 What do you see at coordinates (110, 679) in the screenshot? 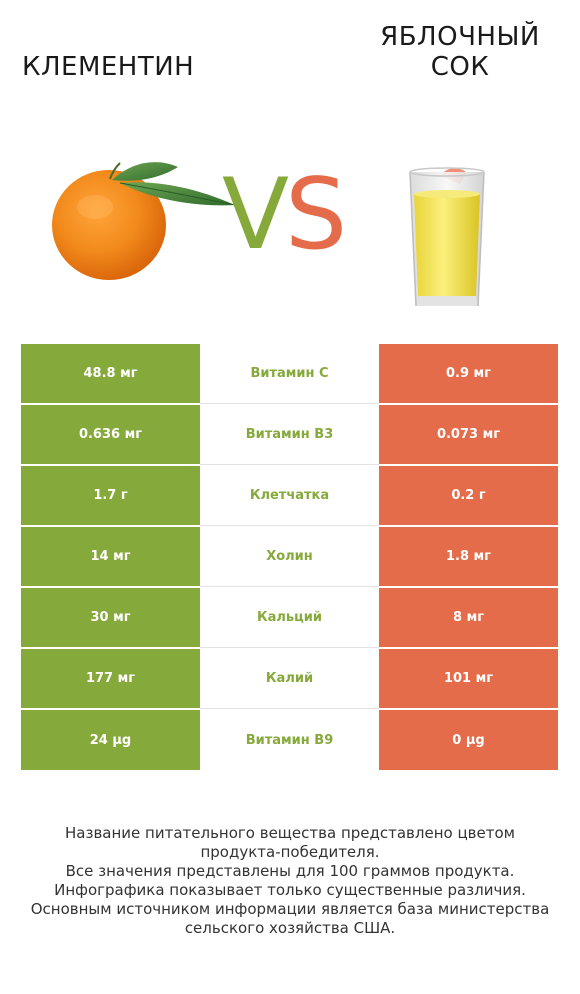
I see `left-value-cell: 177 мг` at bounding box center [110, 679].